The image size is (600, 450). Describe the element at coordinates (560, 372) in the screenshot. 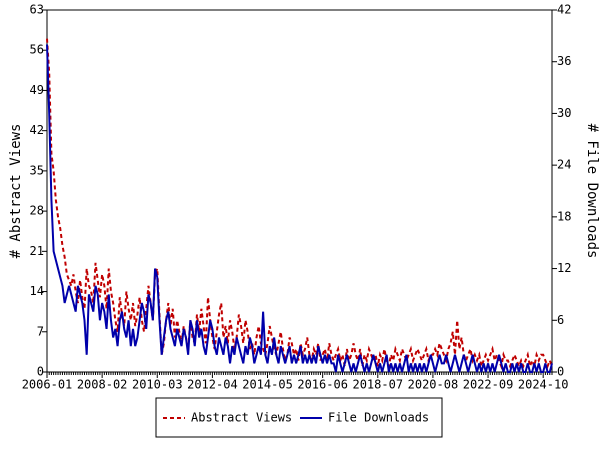

I see `y2-tick-label: 0` at that location.